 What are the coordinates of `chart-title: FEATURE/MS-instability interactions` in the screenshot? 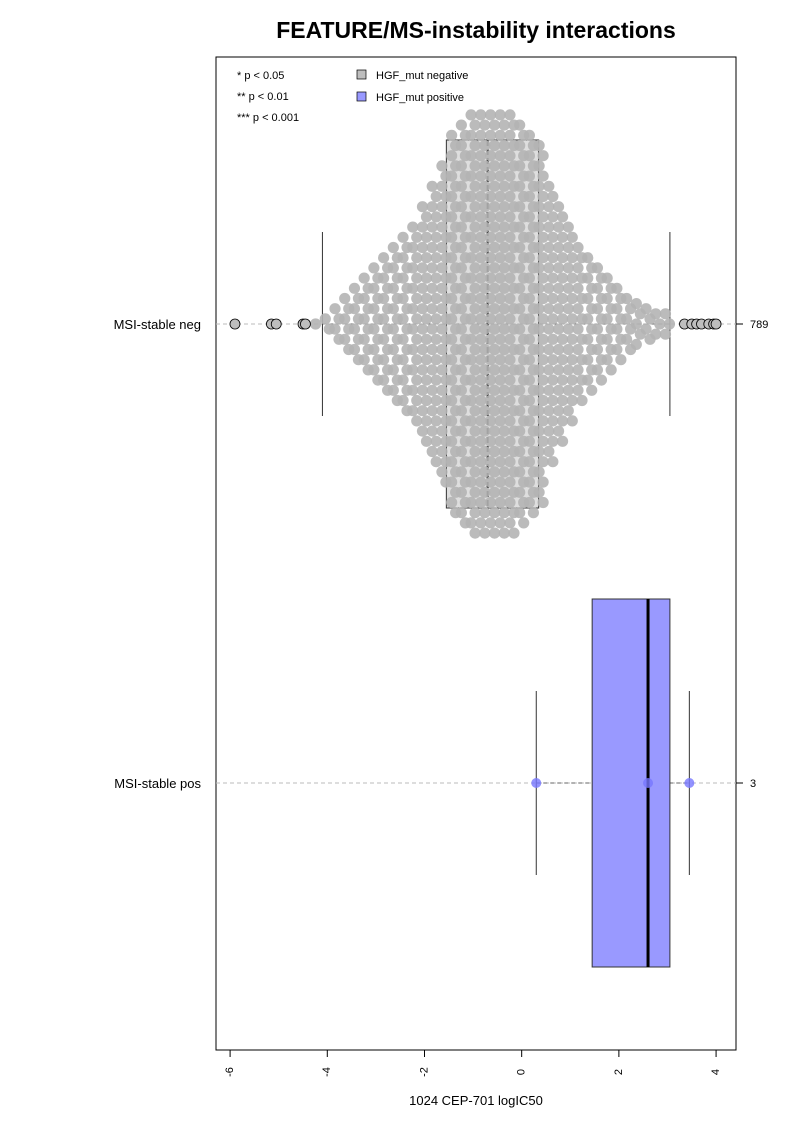 It's located at (476, 30).